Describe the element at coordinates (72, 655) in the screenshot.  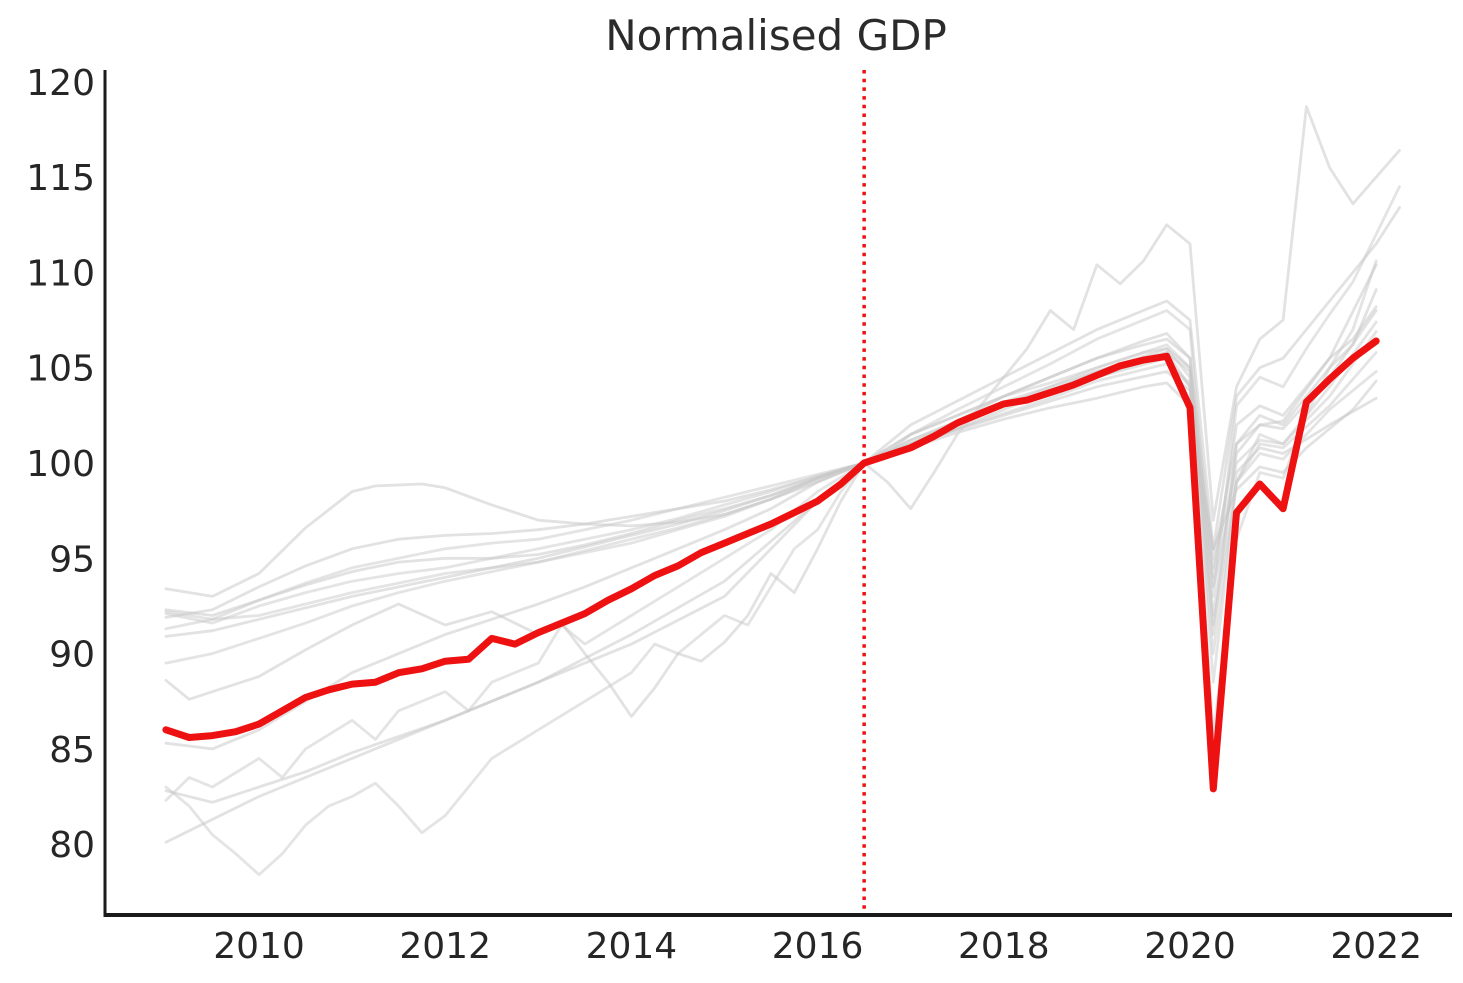
I see `y-tick-label-90: 90` at that location.